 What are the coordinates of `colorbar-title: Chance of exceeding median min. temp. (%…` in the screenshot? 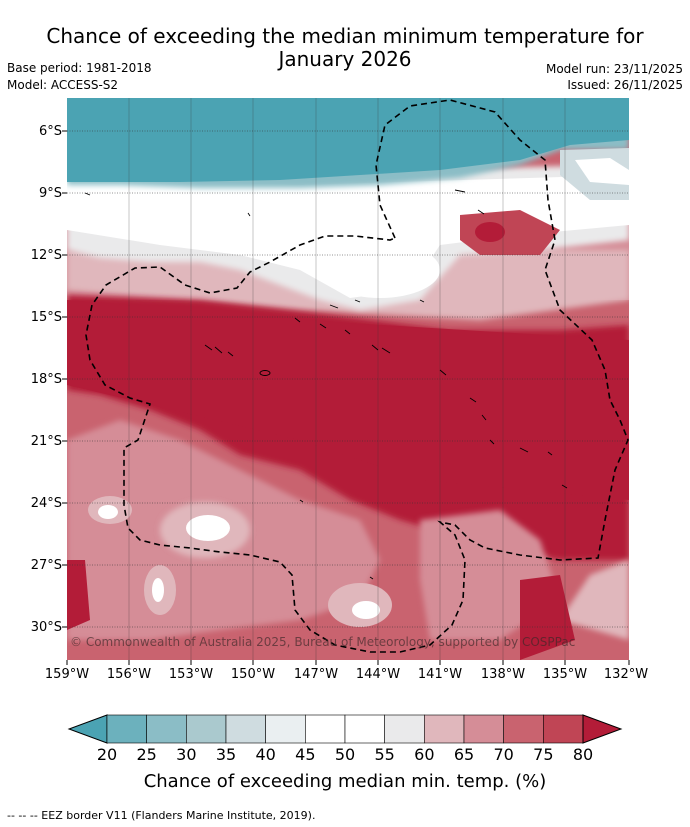 It's located at (345, 781).